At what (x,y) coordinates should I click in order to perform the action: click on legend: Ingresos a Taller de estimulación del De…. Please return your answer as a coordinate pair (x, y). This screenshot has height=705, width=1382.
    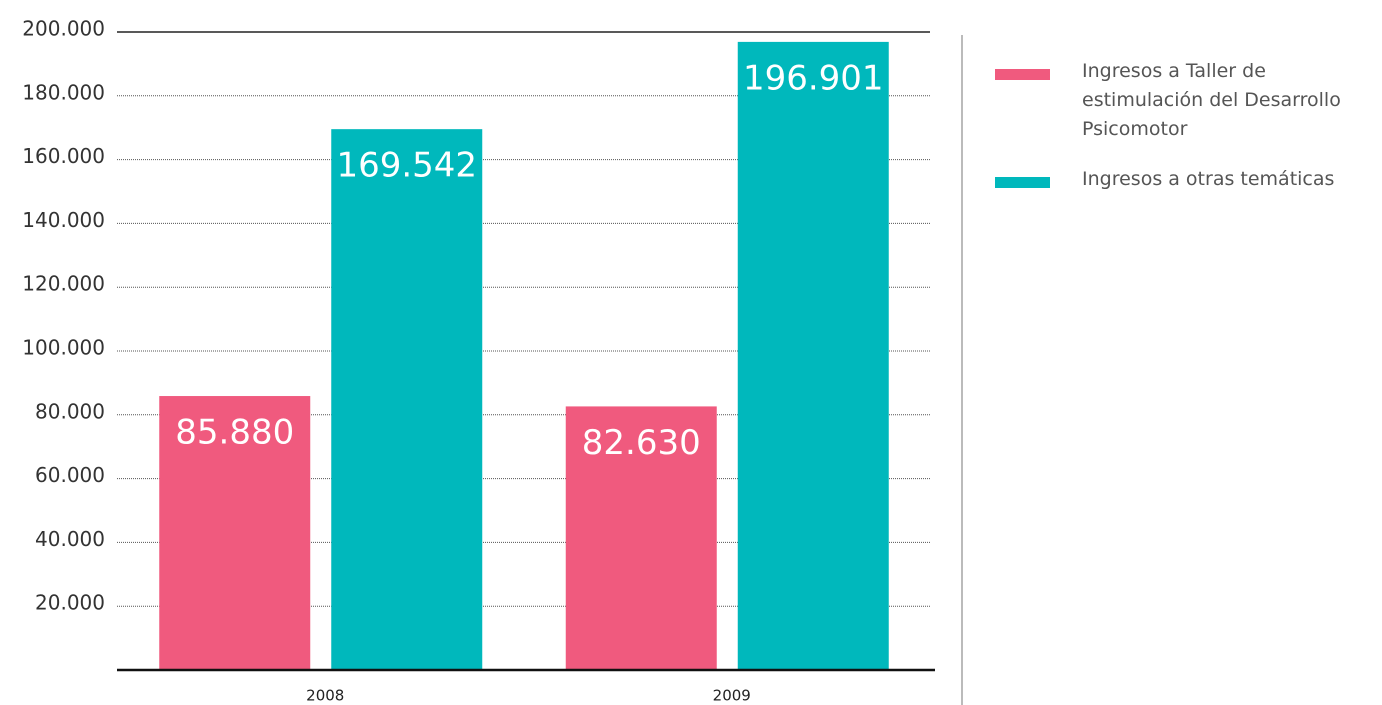
    Looking at the image, I should click on (1185, 140).